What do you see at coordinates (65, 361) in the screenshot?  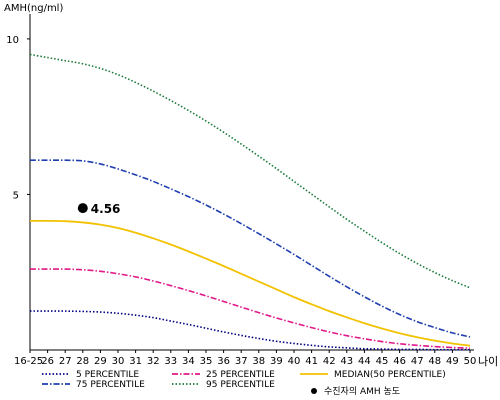 I see `x-tick-label: 27` at bounding box center [65, 361].